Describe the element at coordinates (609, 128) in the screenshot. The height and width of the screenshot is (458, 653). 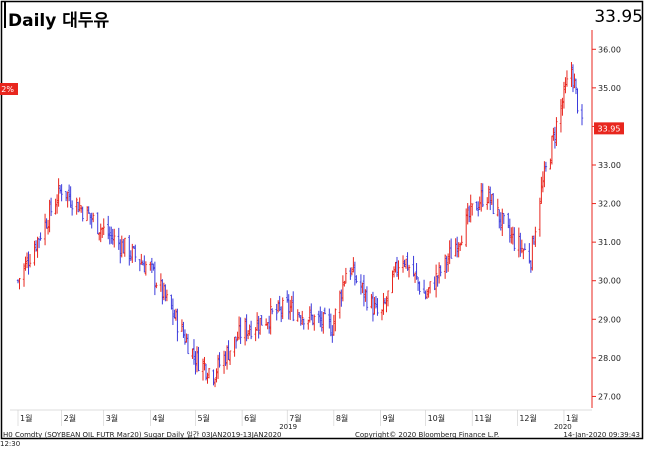
I see `last-price-marker: 33.95` at that location.